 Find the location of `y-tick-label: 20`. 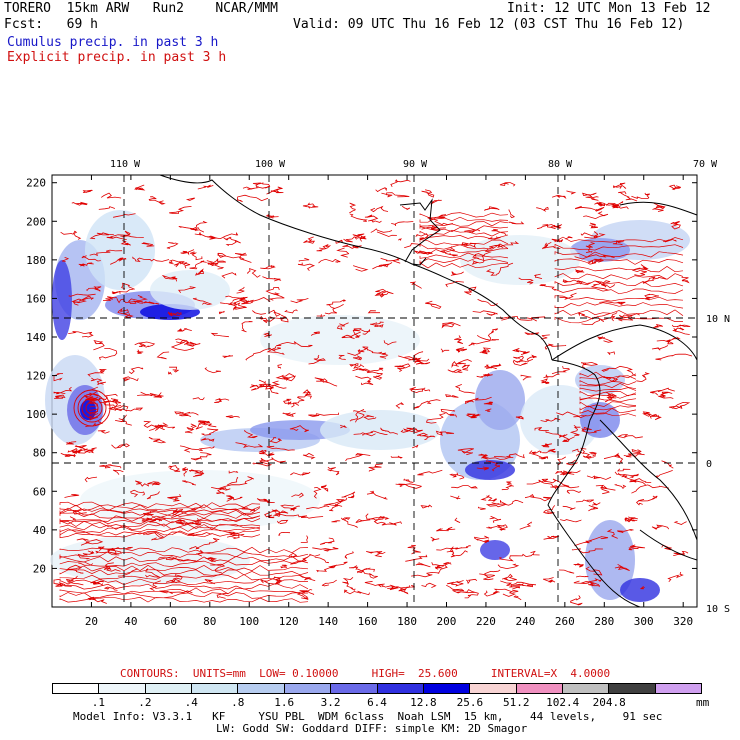

y-tick-label: 20 is located at coordinates (39, 568).